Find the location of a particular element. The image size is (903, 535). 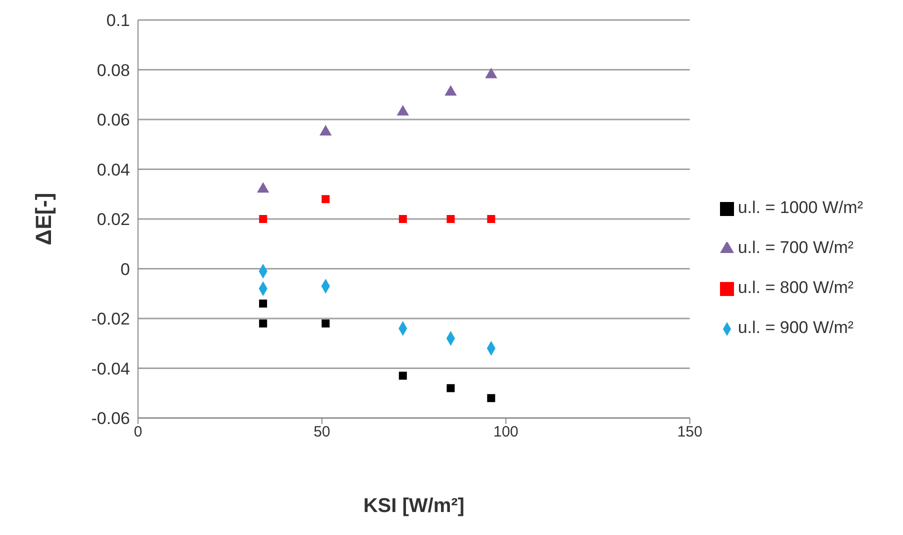

y-tick-label: 0 is located at coordinates (125, 269).